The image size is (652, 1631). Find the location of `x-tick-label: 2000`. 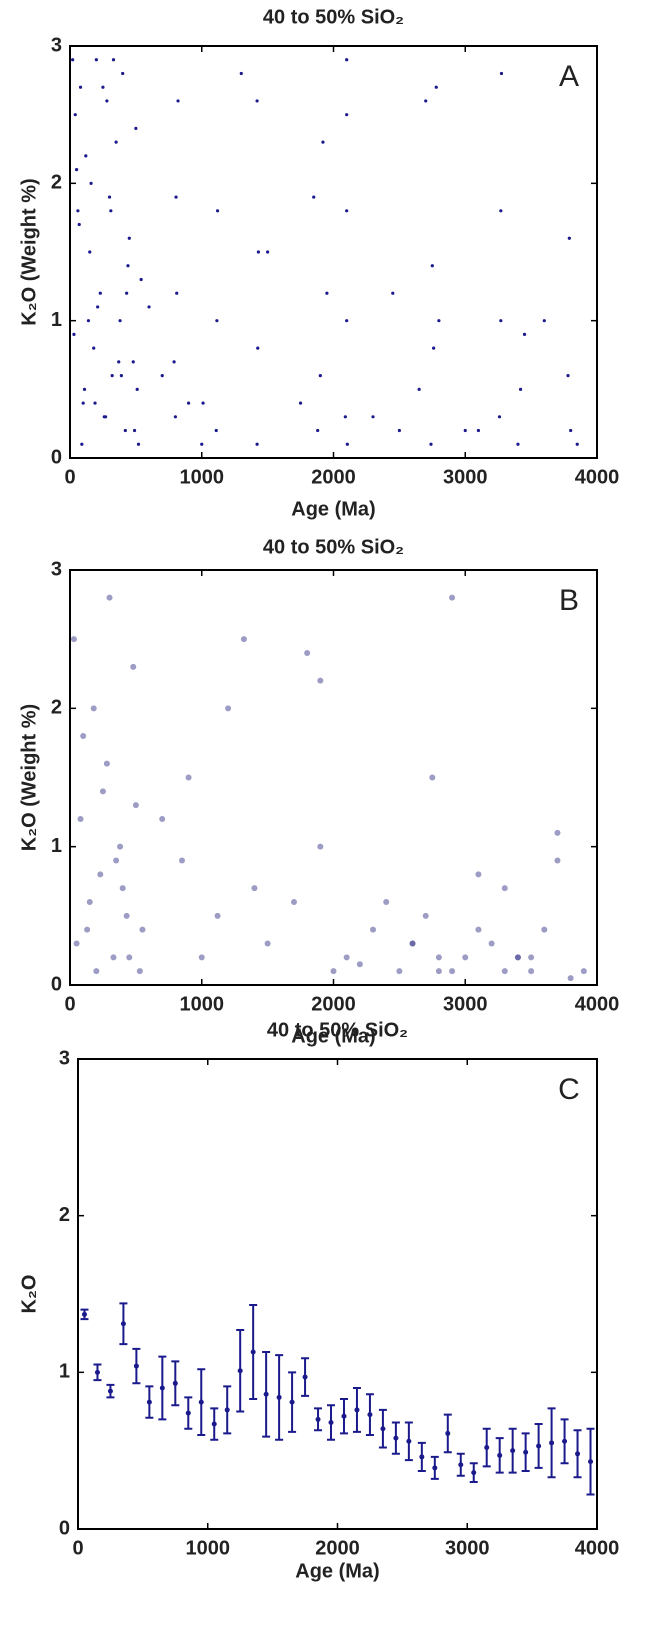

x-tick-label: 2000 is located at coordinates (333, 1004).